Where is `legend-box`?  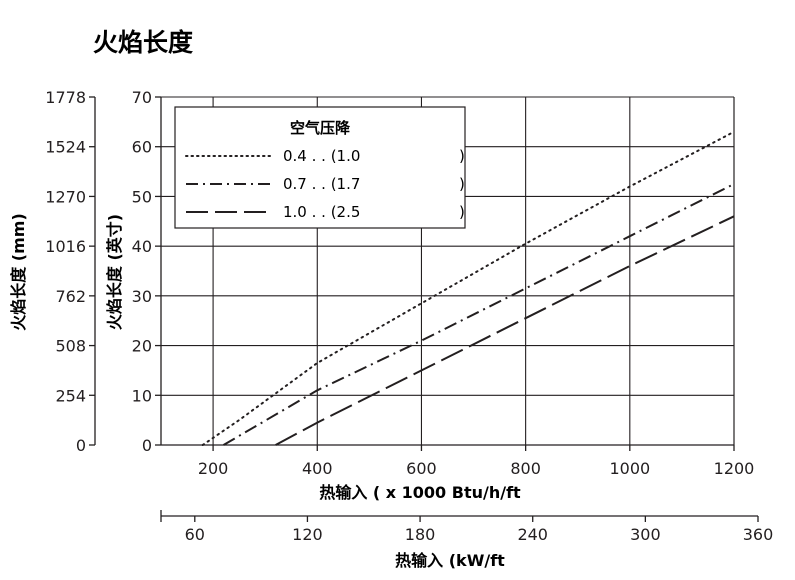
legend-box is located at coordinates (320, 167).